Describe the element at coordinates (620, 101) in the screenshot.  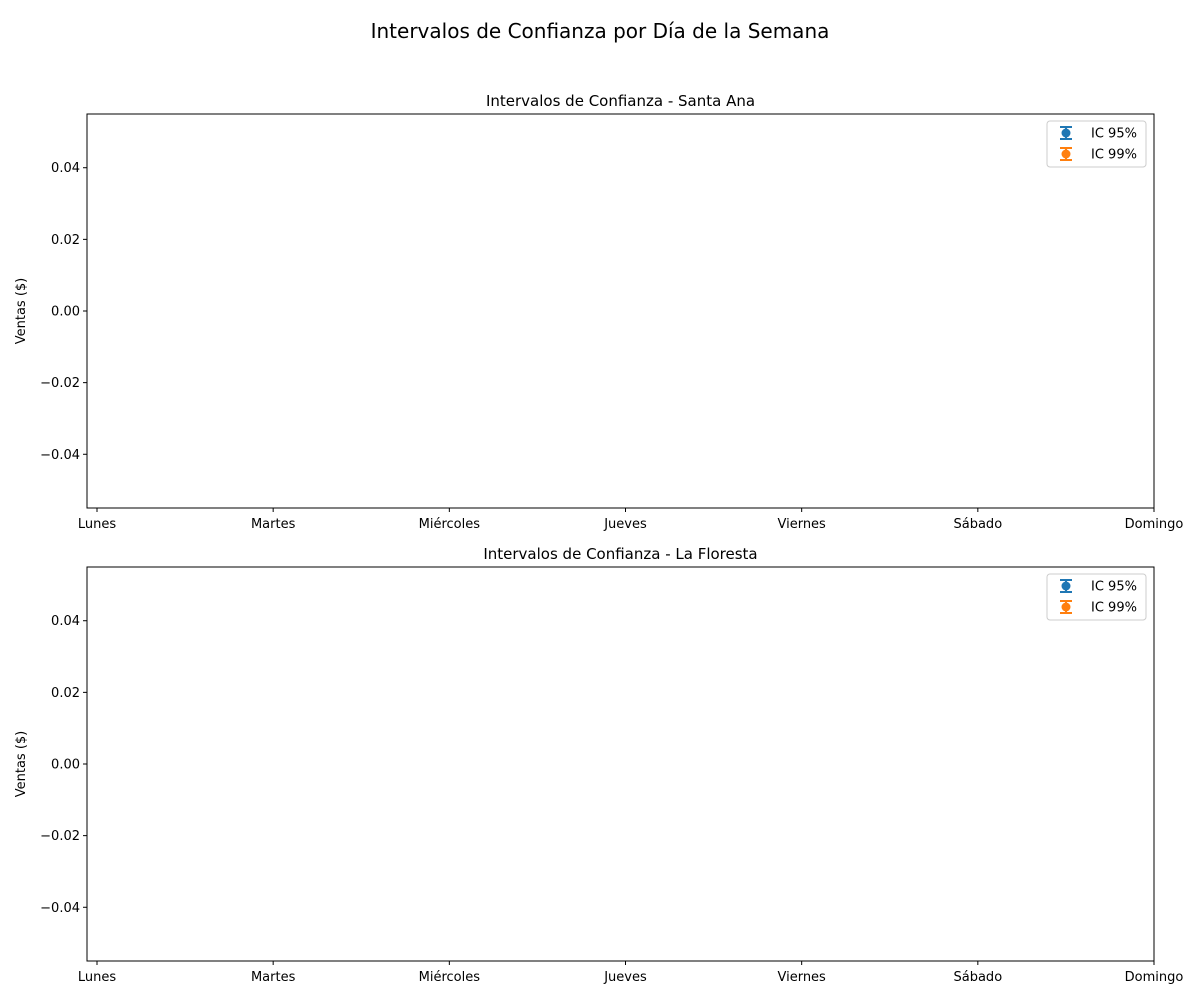
I see `chart-title: Intervalos de Confianza - Santa Ana` at that location.